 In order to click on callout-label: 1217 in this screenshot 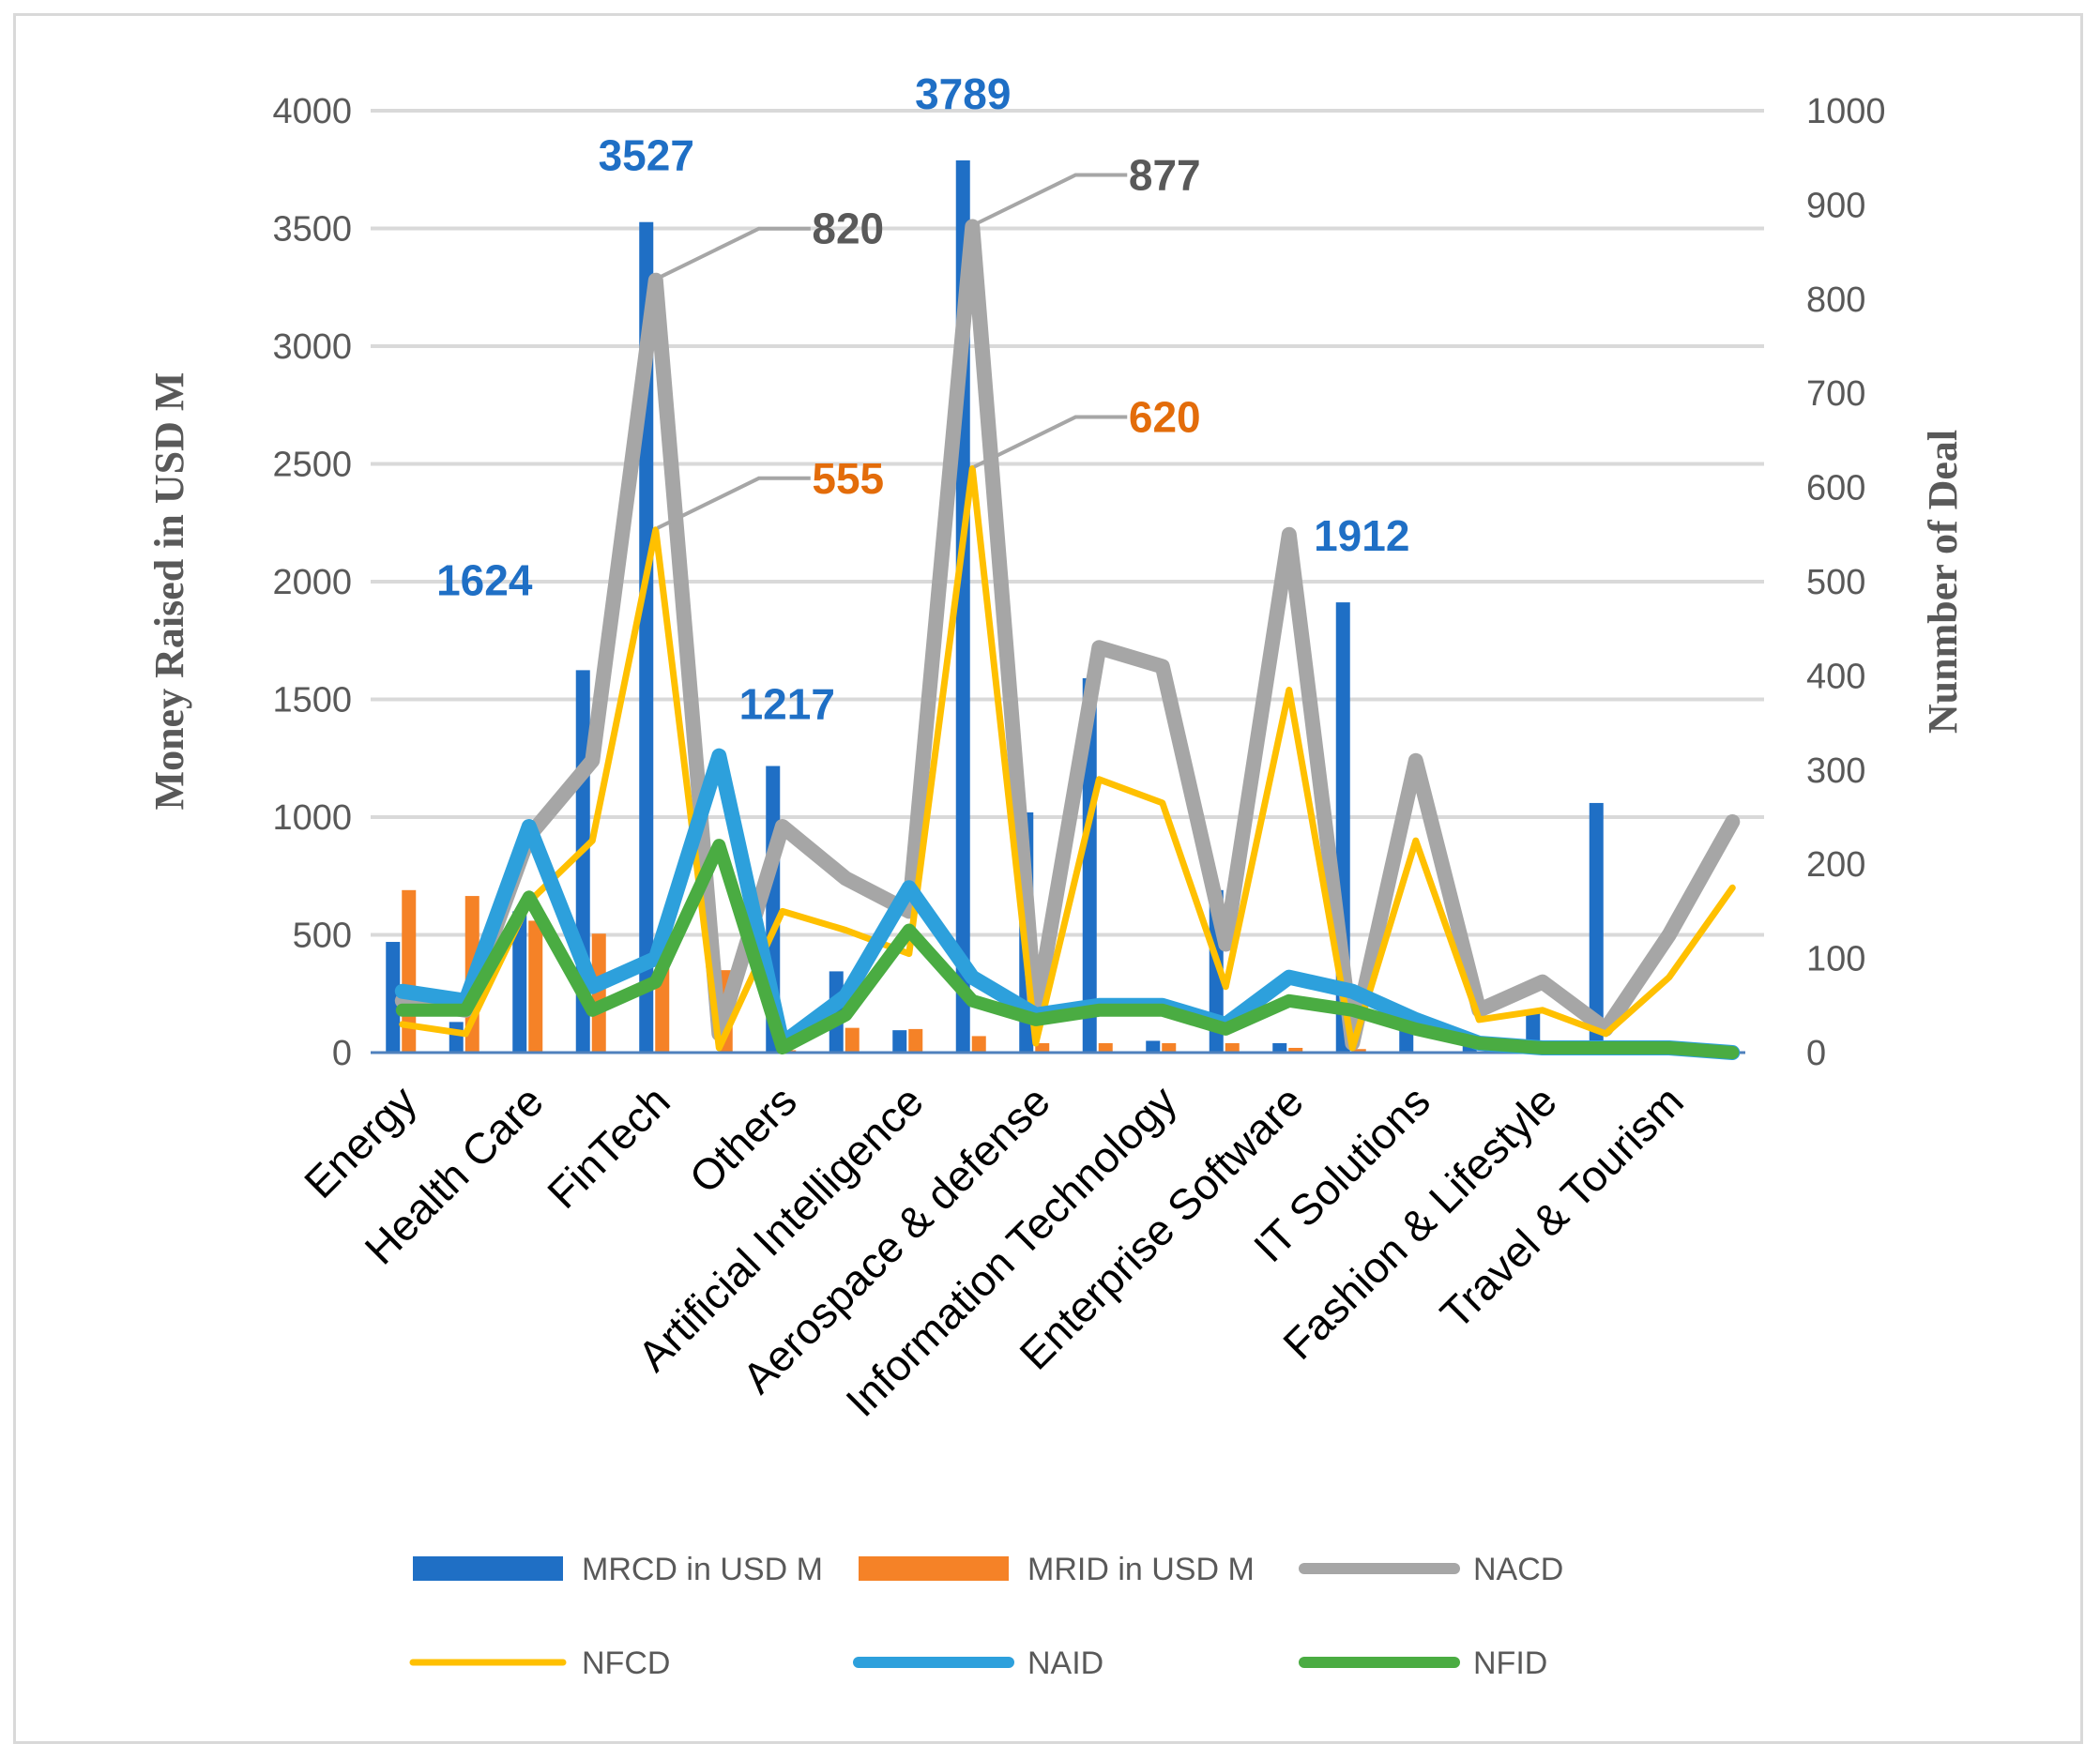, I will do `click(787, 704)`.